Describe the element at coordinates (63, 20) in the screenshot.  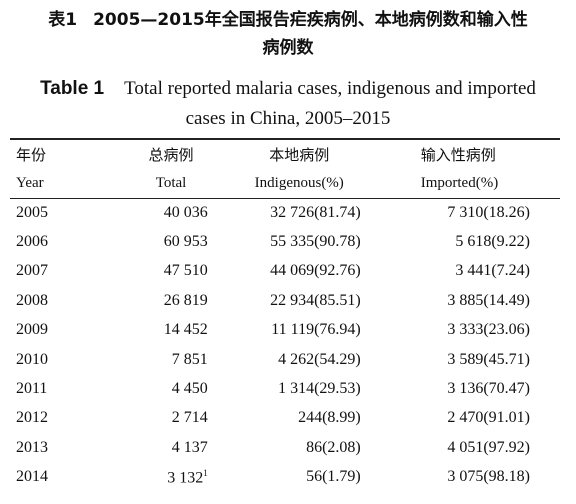
I see `table-label-chinese: 表1` at that location.